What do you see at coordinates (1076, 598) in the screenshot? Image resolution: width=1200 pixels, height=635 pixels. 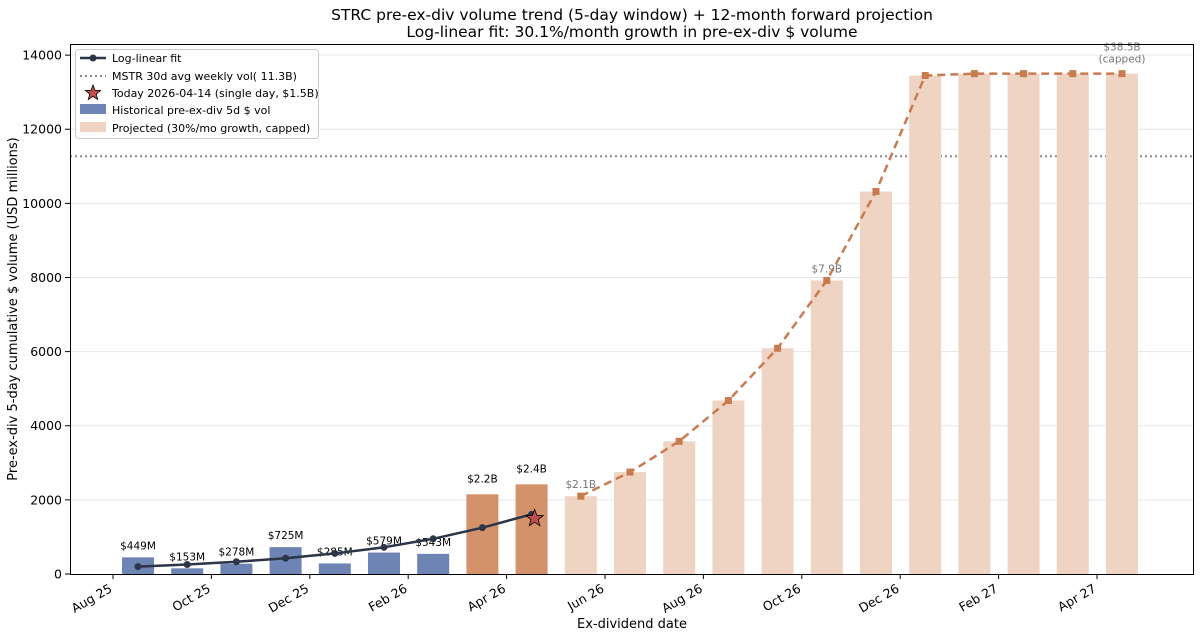 I see `x-tick-label: Apr 27` at bounding box center [1076, 598].